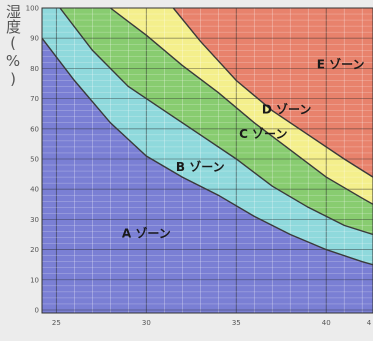 Image resolution: width=373 pixels, height=341 pixels. Describe the element at coordinates (236, 323) in the screenshot. I see `x-tick-label: 35` at that location.